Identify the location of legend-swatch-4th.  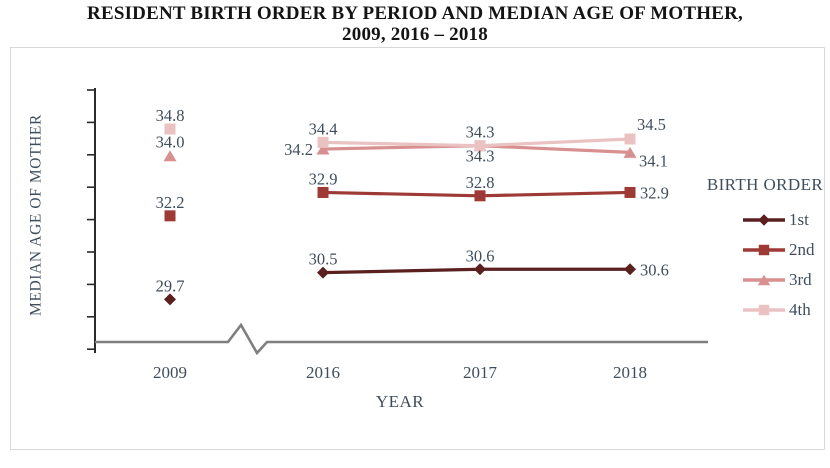
(764, 310).